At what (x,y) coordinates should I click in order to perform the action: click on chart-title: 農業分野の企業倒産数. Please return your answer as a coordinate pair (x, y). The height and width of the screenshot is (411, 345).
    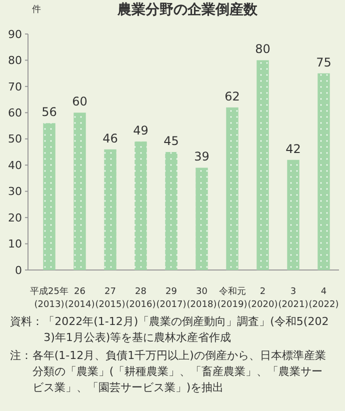
    Looking at the image, I should click on (187, 9).